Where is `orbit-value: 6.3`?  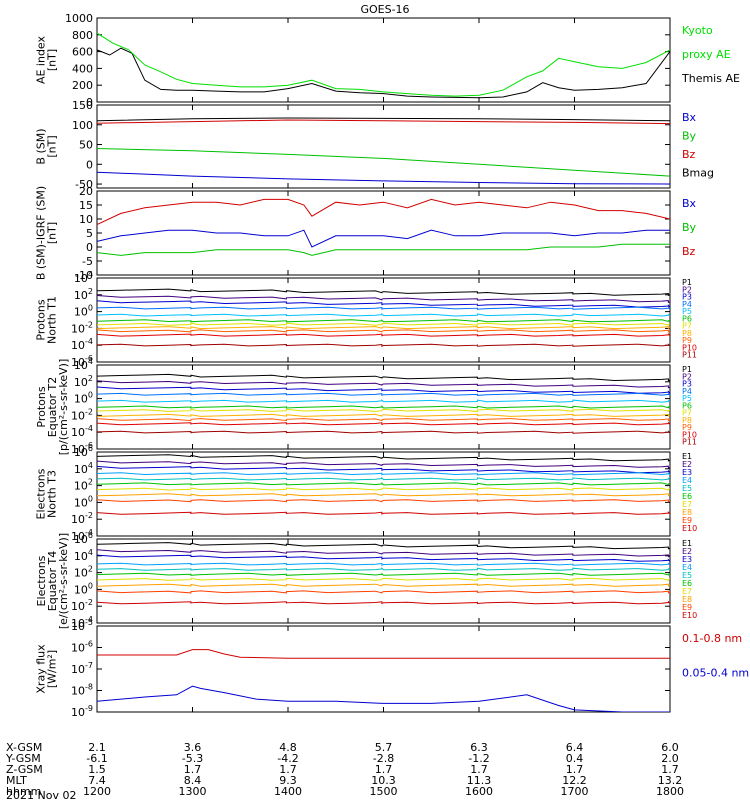 orbit-value: 6.3 is located at coordinates (479, 747).